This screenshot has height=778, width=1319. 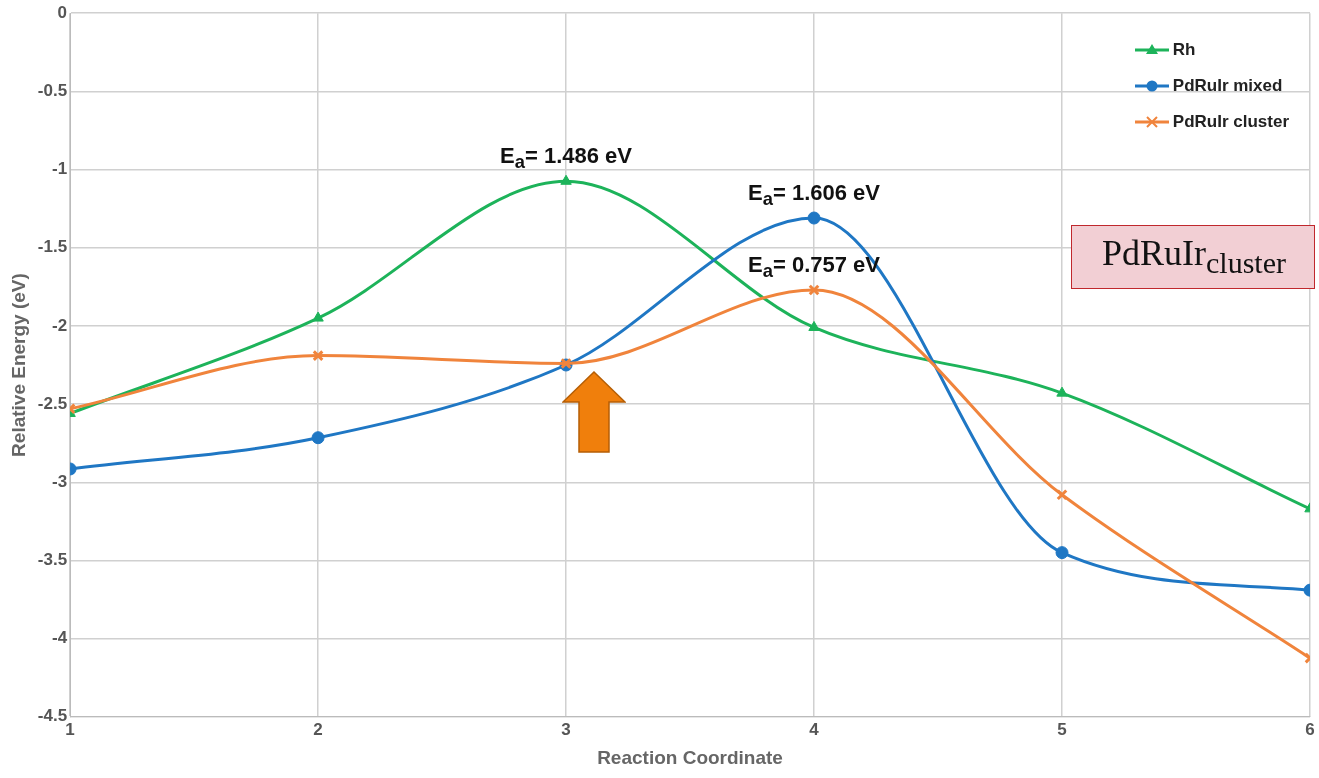 I want to click on annotation: E$_{a}$= 1.606 eV, so click(x=814, y=195).